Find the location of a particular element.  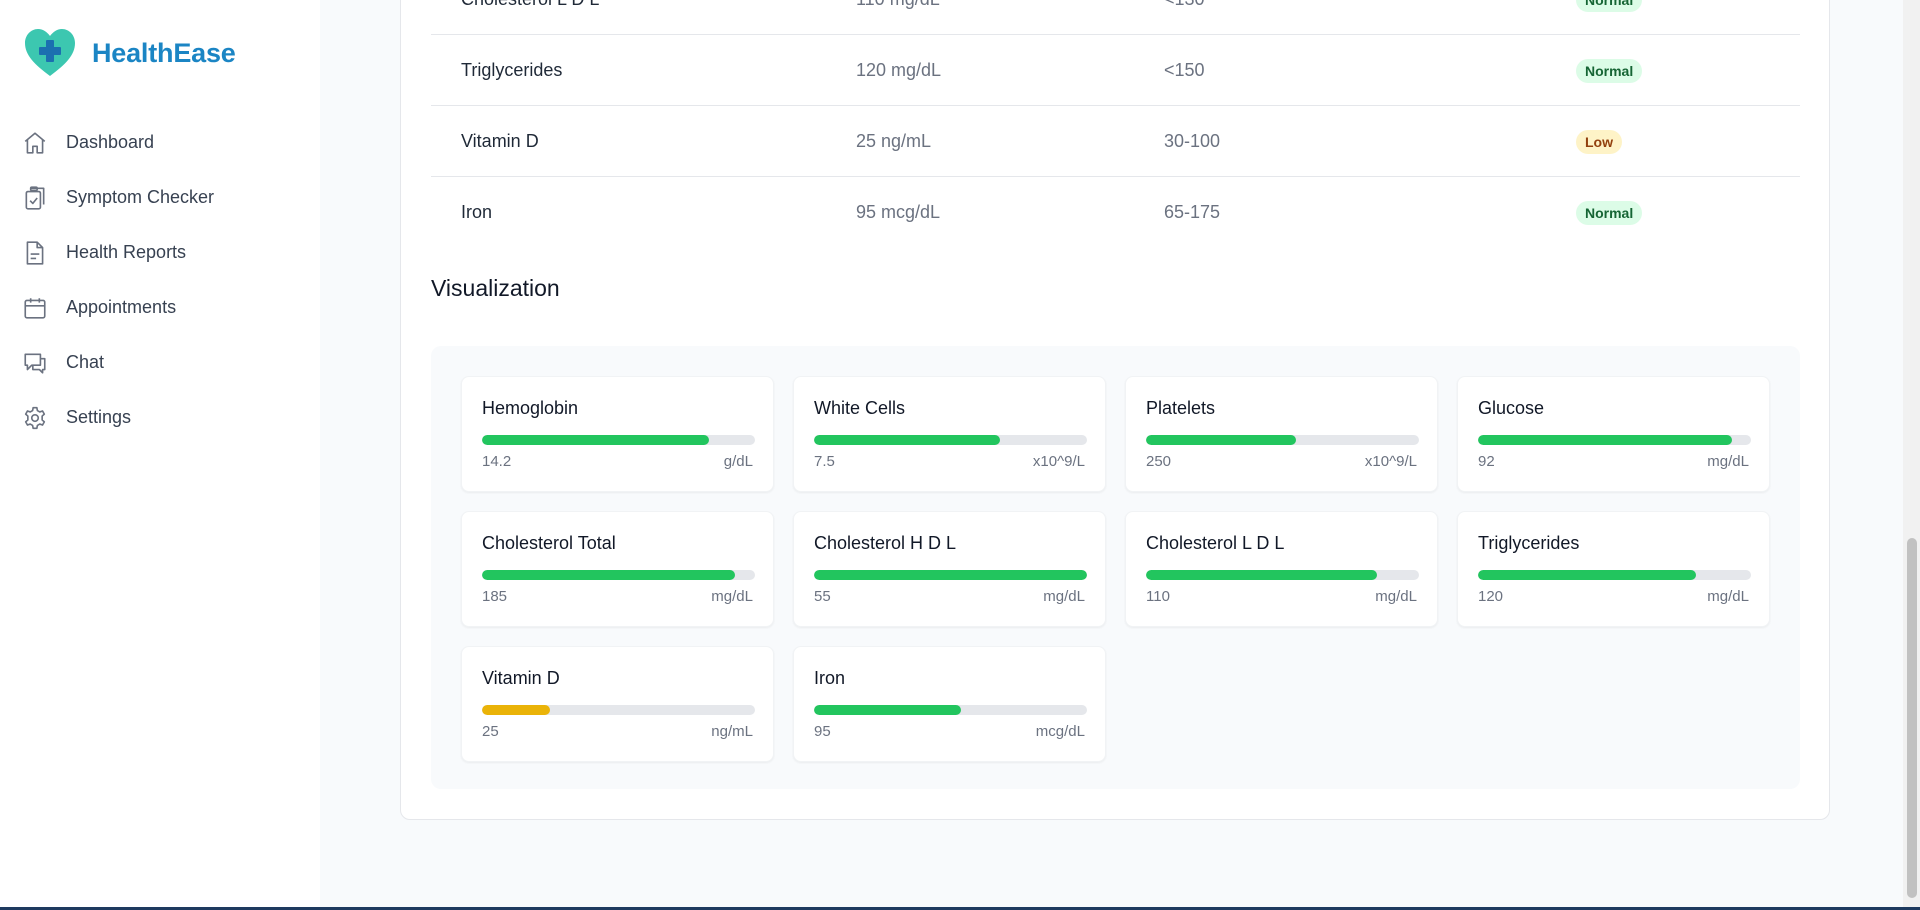

test-name: Vitamin D is located at coordinates (500, 141).